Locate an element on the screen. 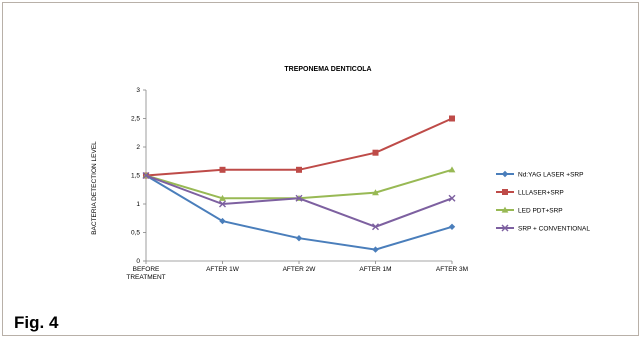 The image size is (643, 340). x-tick-label: AFTER 2W is located at coordinates (300, 269).